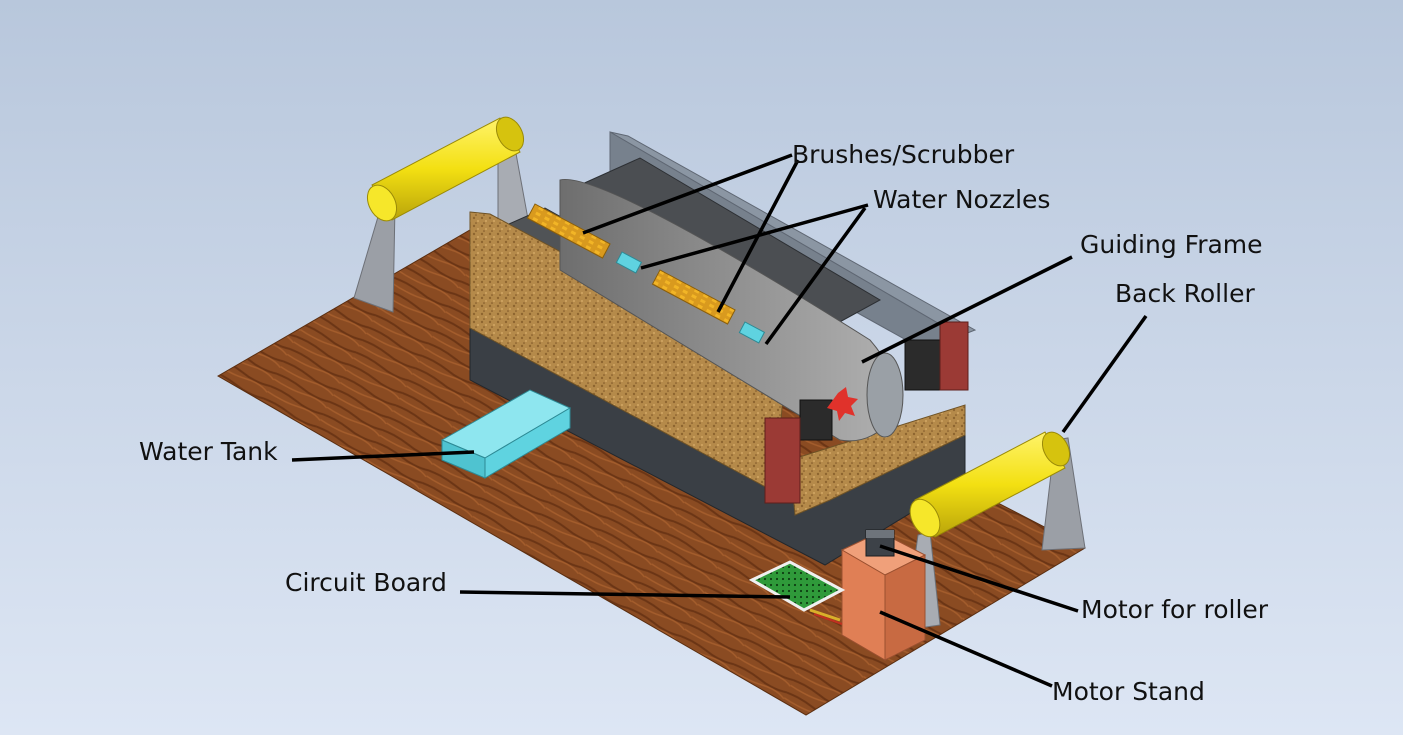 Image resolution: width=1403 pixels, height=735 pixels. I want to click on leader-water-tank, so click(383, 456).